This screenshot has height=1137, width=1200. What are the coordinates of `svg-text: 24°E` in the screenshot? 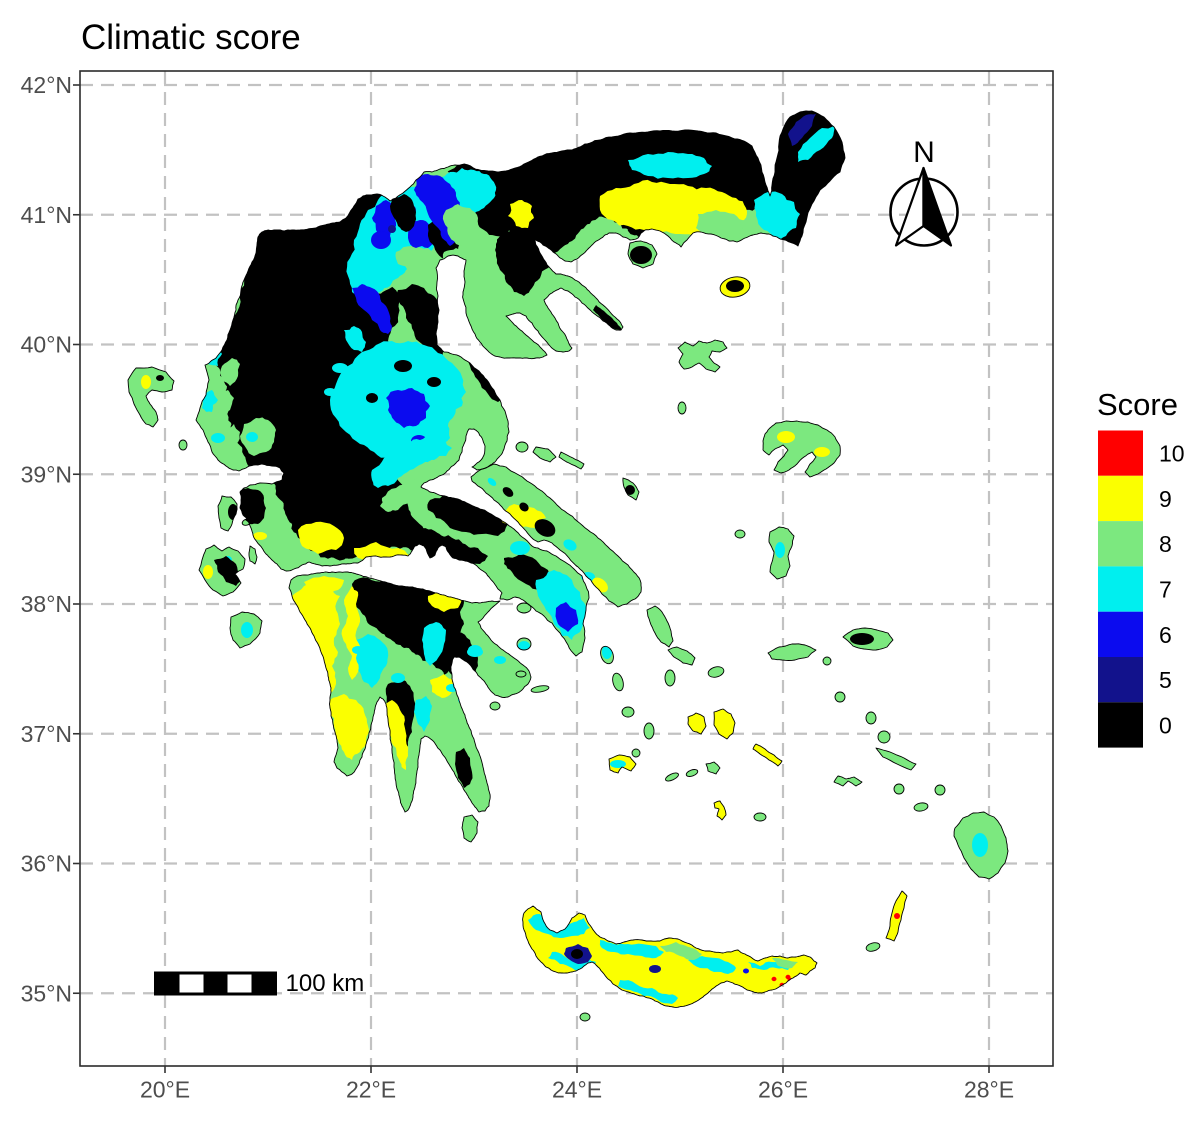 It's located at (577, 1090).